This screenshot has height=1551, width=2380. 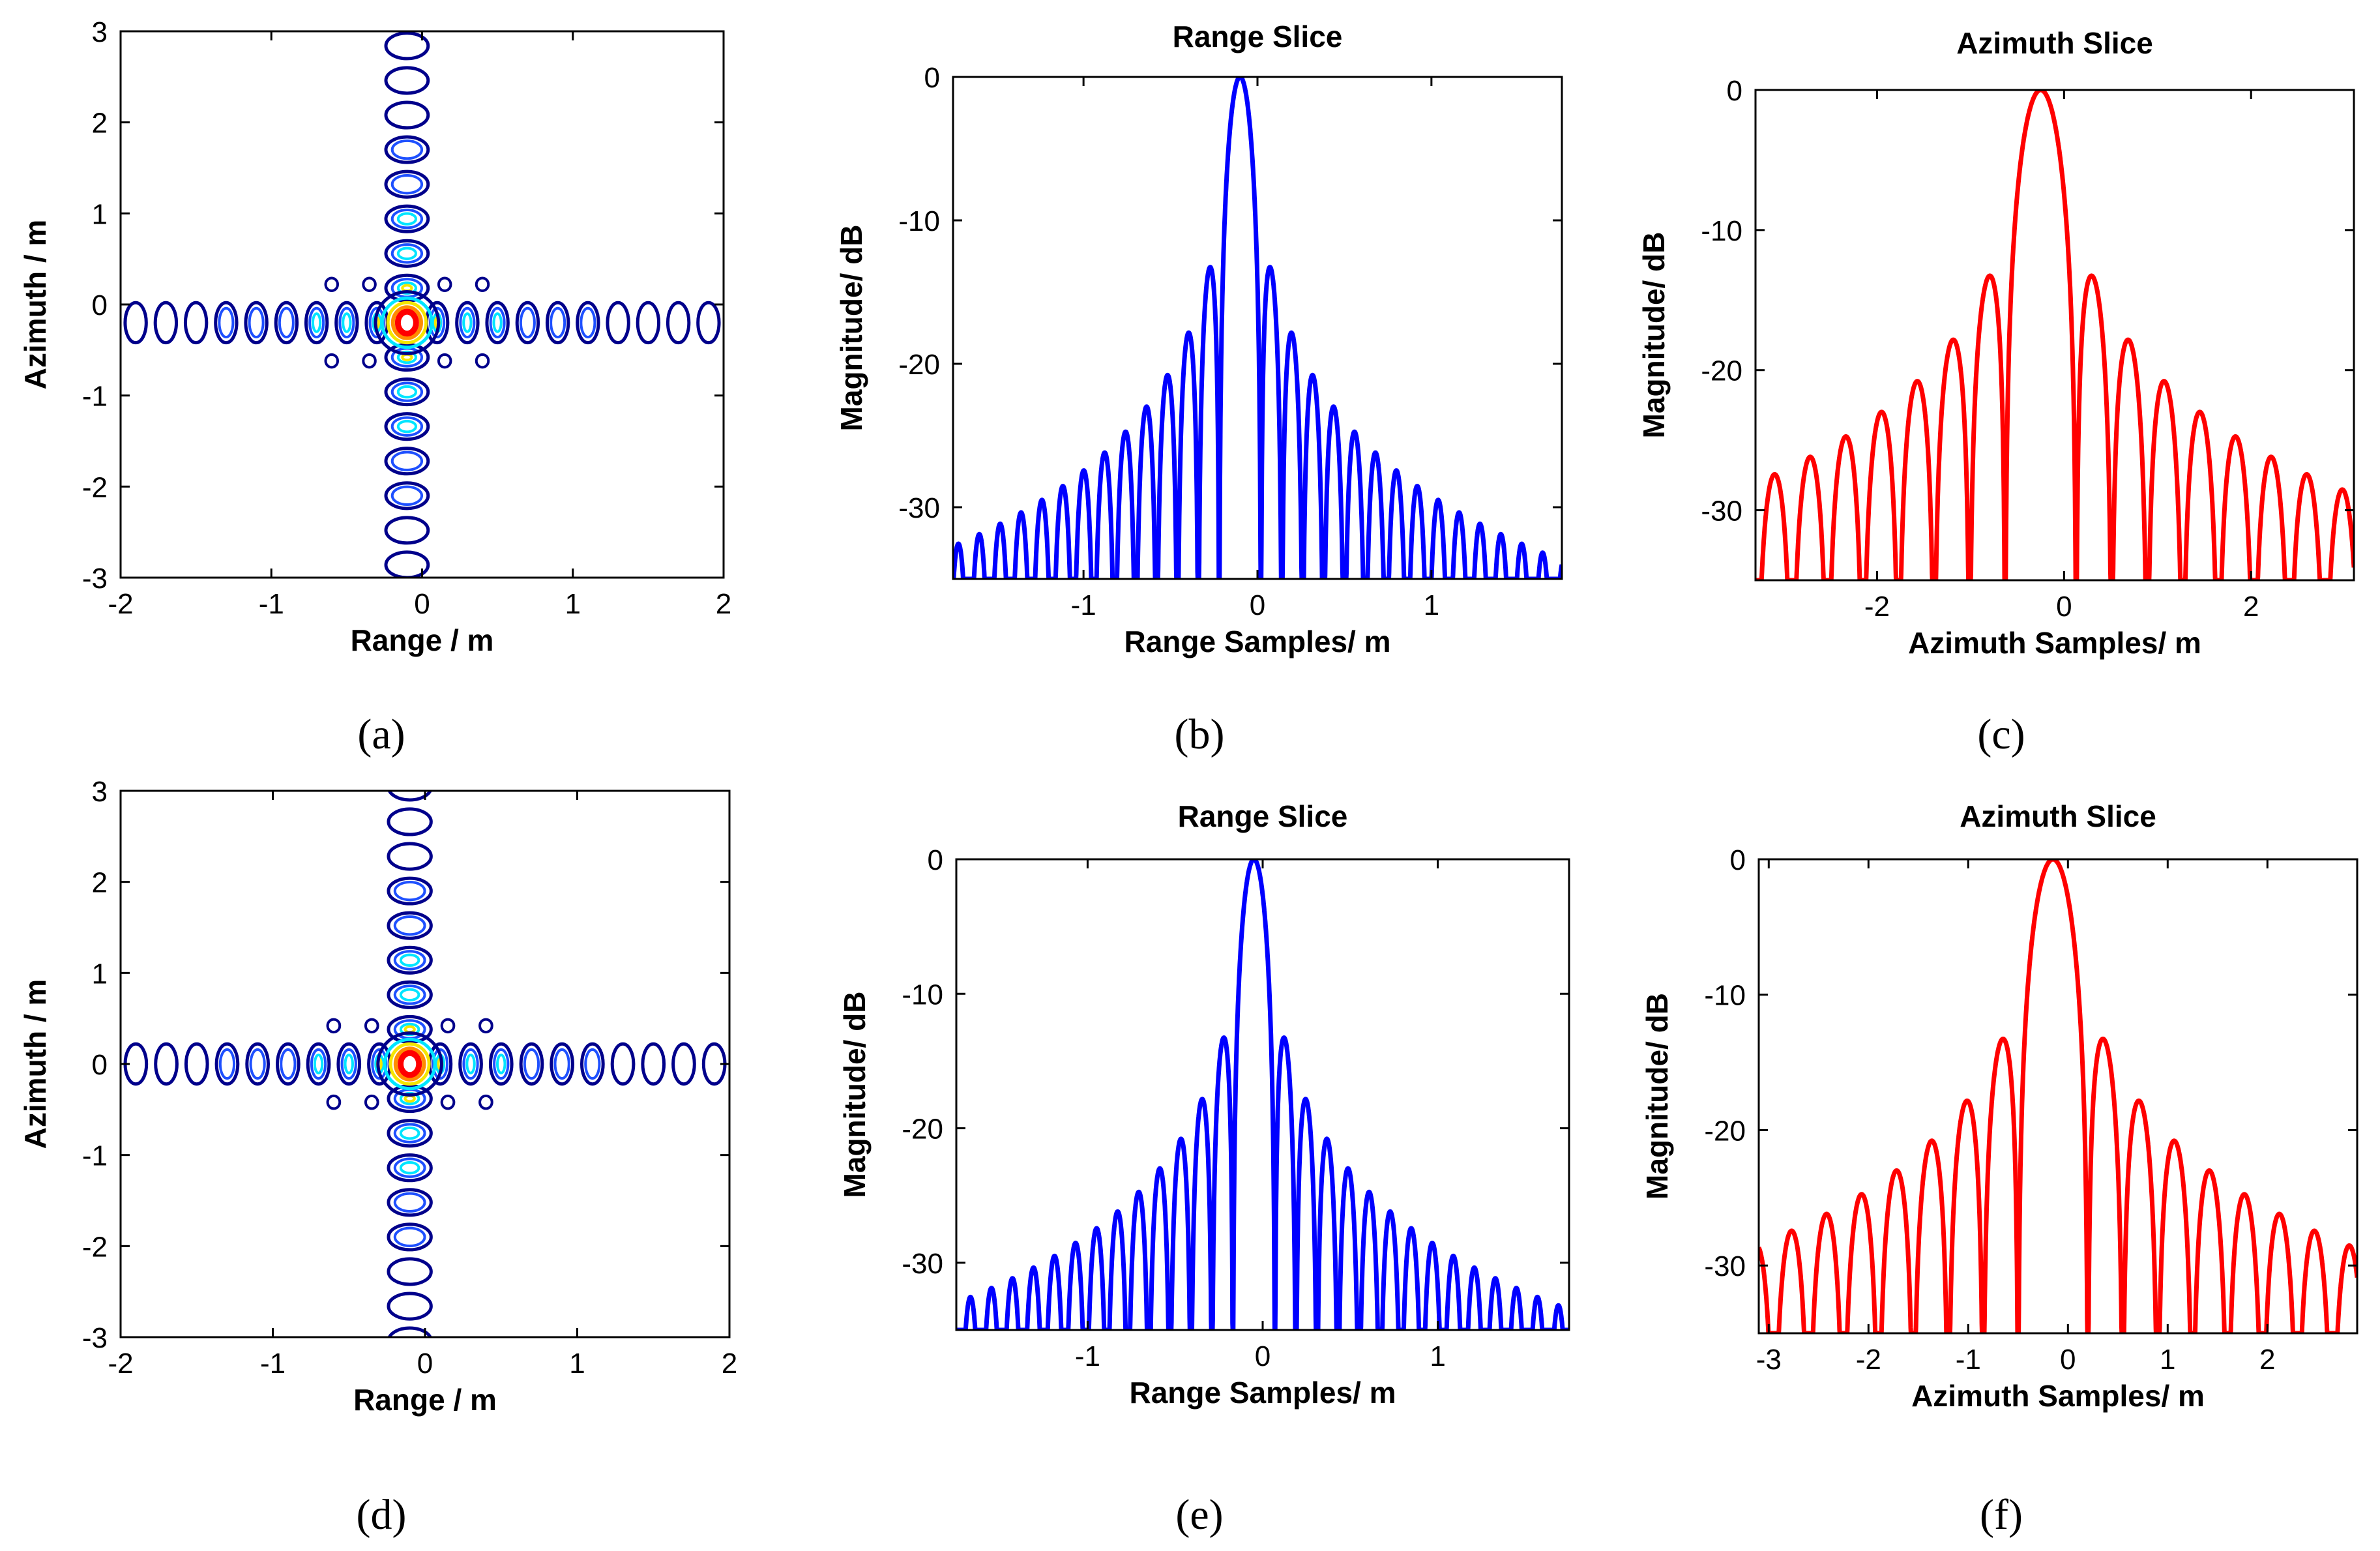 What do you see at coordinates (95, 487) in the screenshot?
I see `y-tick-label: -2` at bounding box center [95, 487].